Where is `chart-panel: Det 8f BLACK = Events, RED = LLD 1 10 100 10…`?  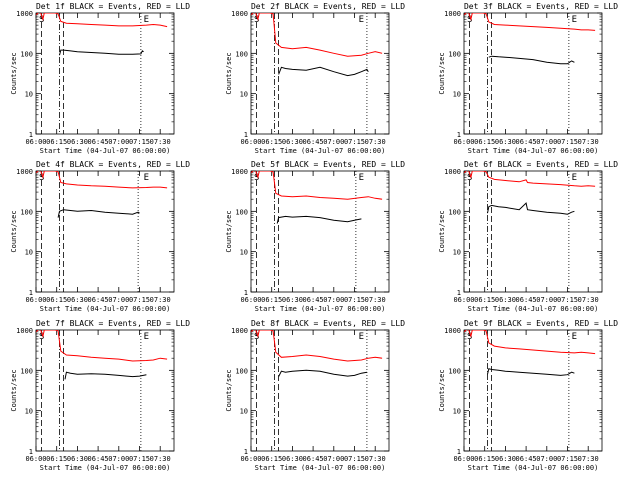 chart-panel: Det 8f BLACK = Events, RED = LLD 1 10 100 10… is located at coordinates (315, 395).